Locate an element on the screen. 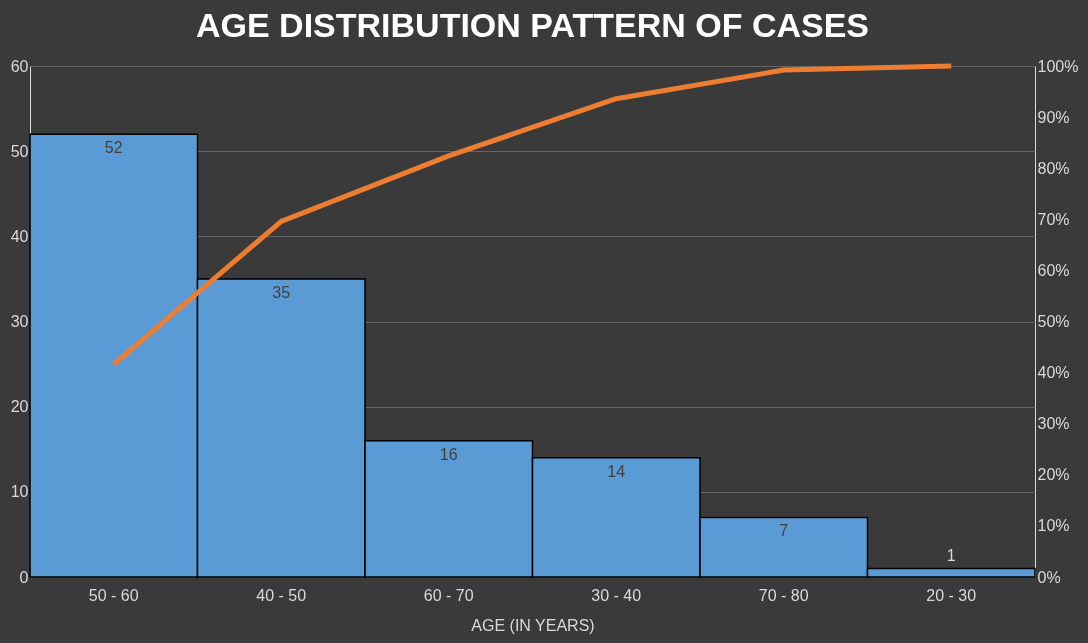 The image size is (1088, 643). y2-tick-label: 10% is located at coordinates (1053, 526).